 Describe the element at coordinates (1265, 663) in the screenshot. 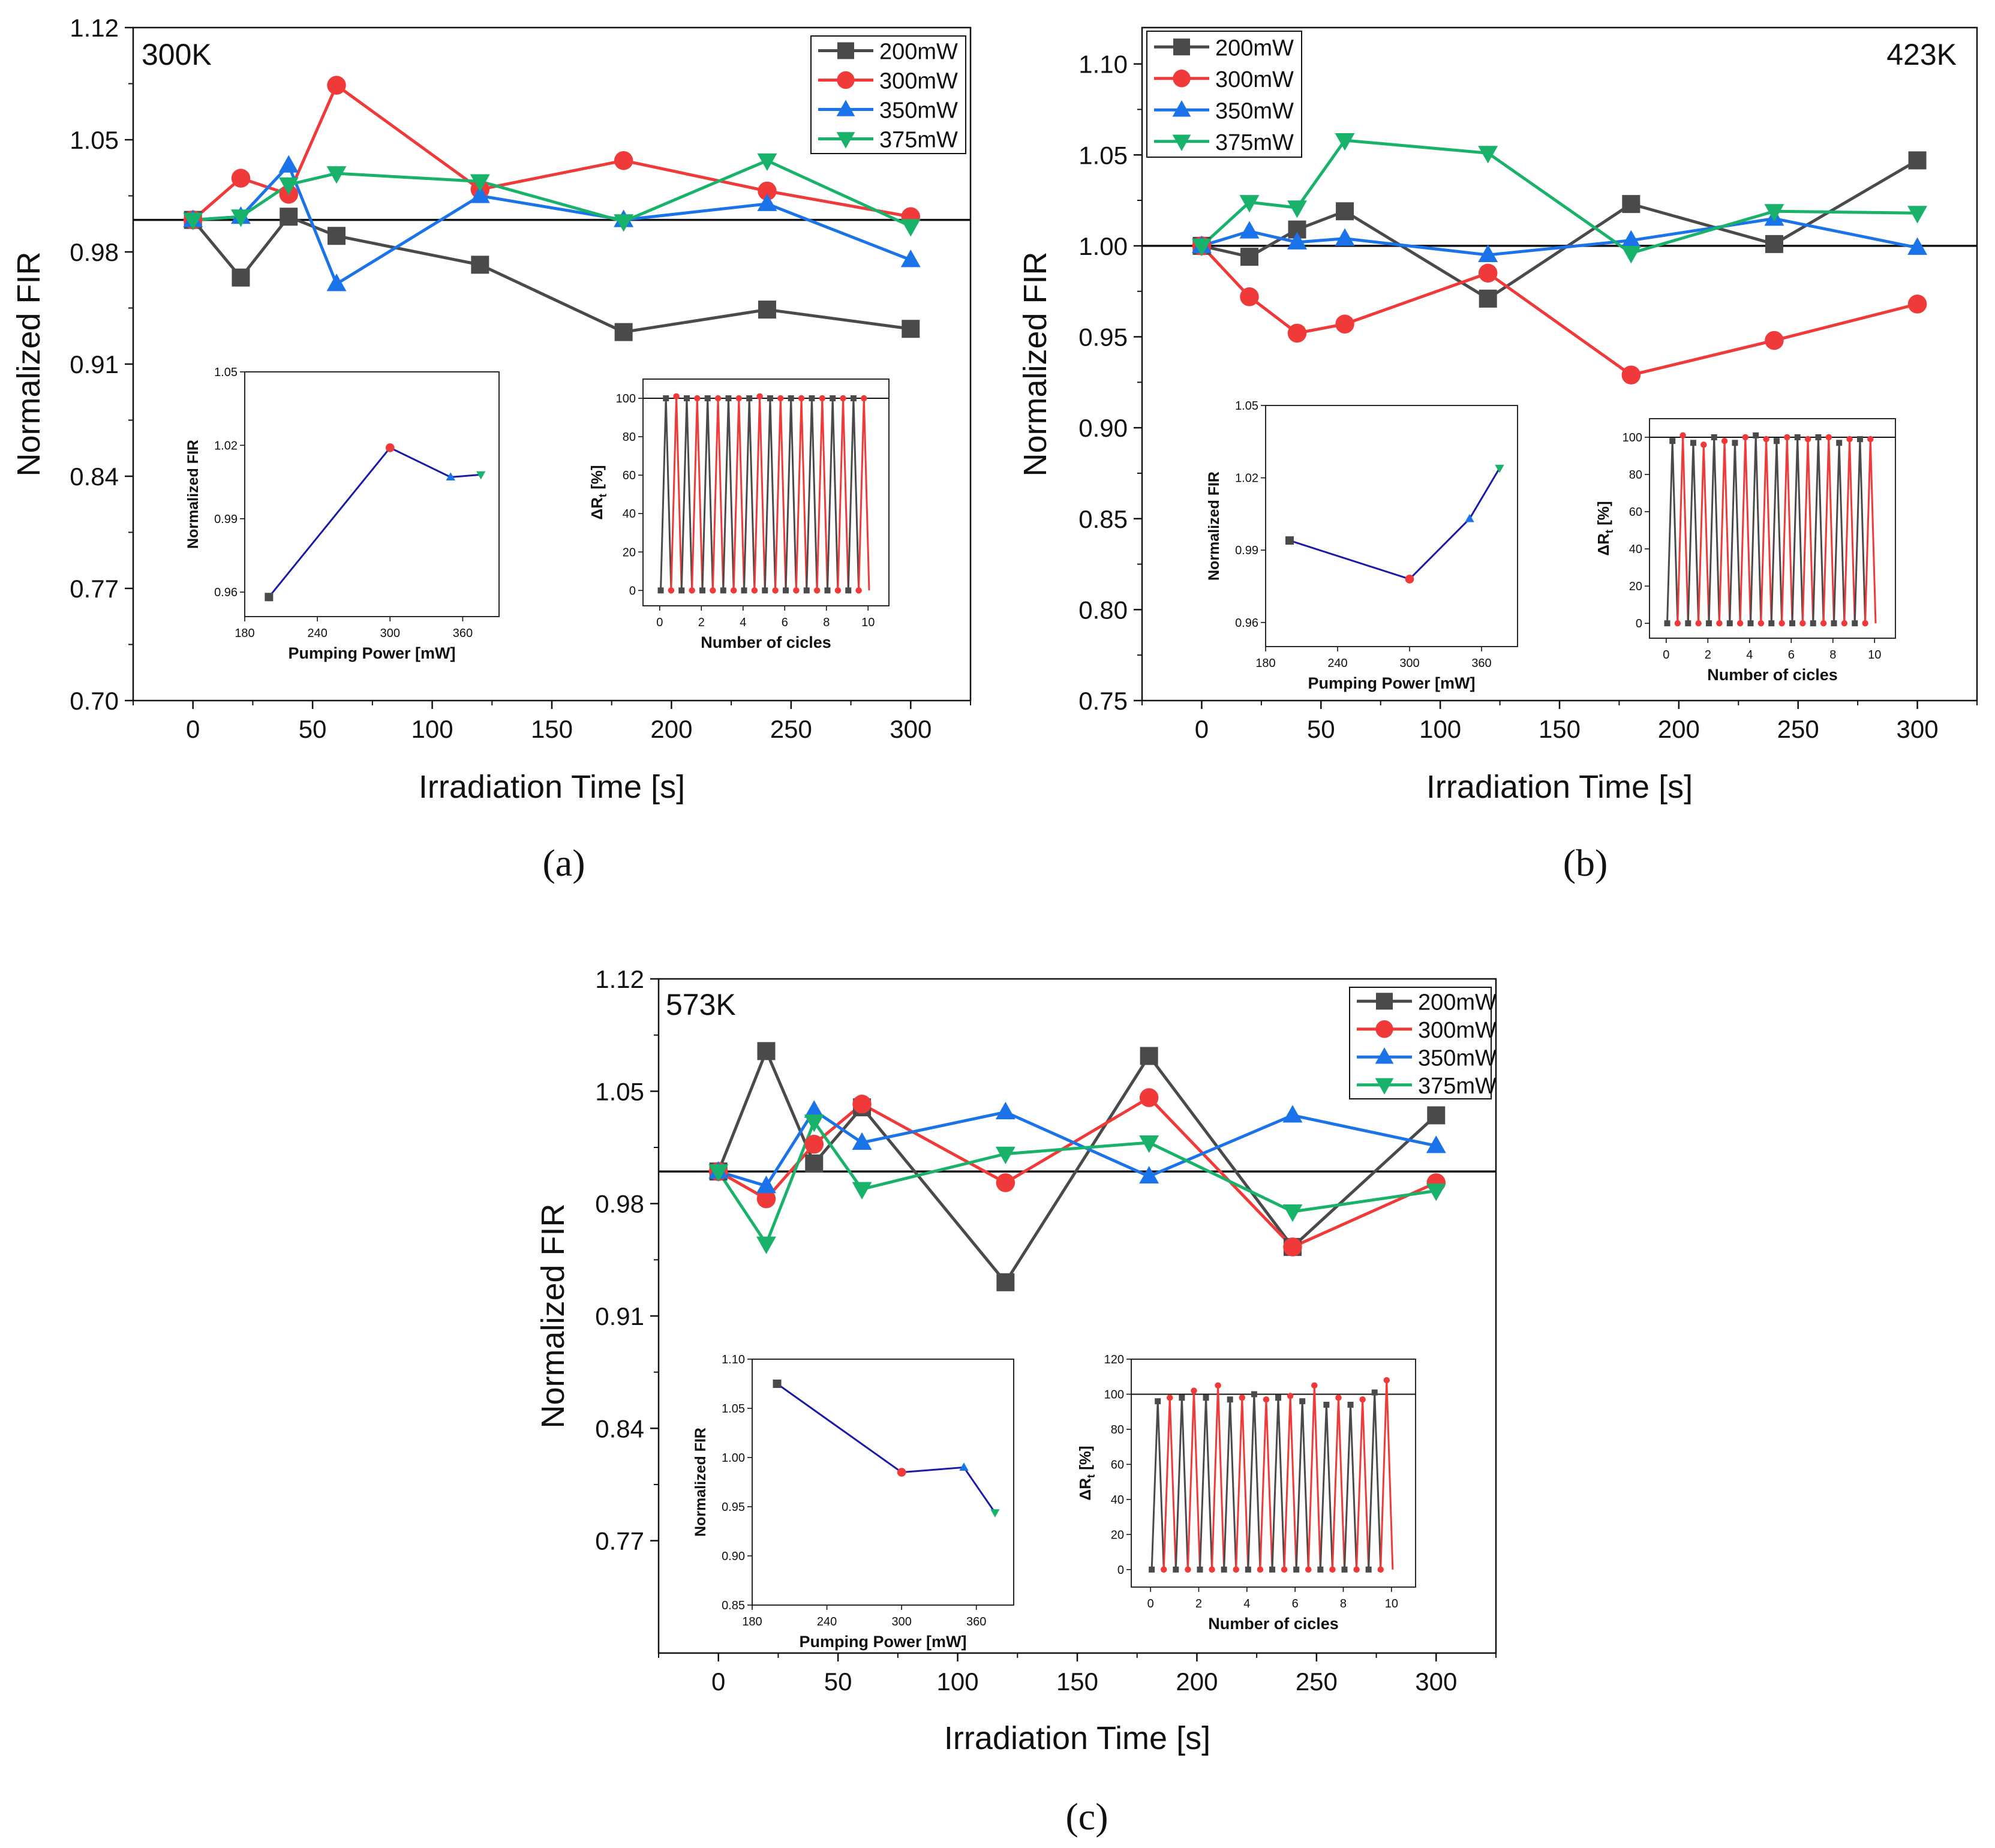

I see `inset-x-tick-label: 180` at that location.